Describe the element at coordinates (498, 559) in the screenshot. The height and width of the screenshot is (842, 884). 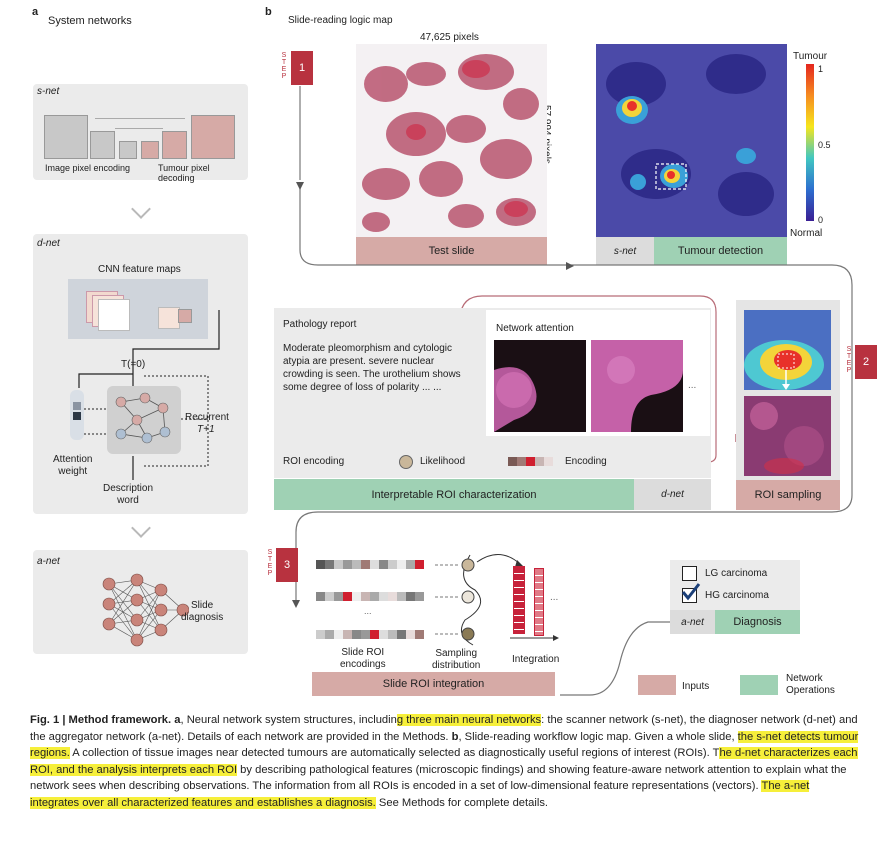
I see `arrow-line` at that location.